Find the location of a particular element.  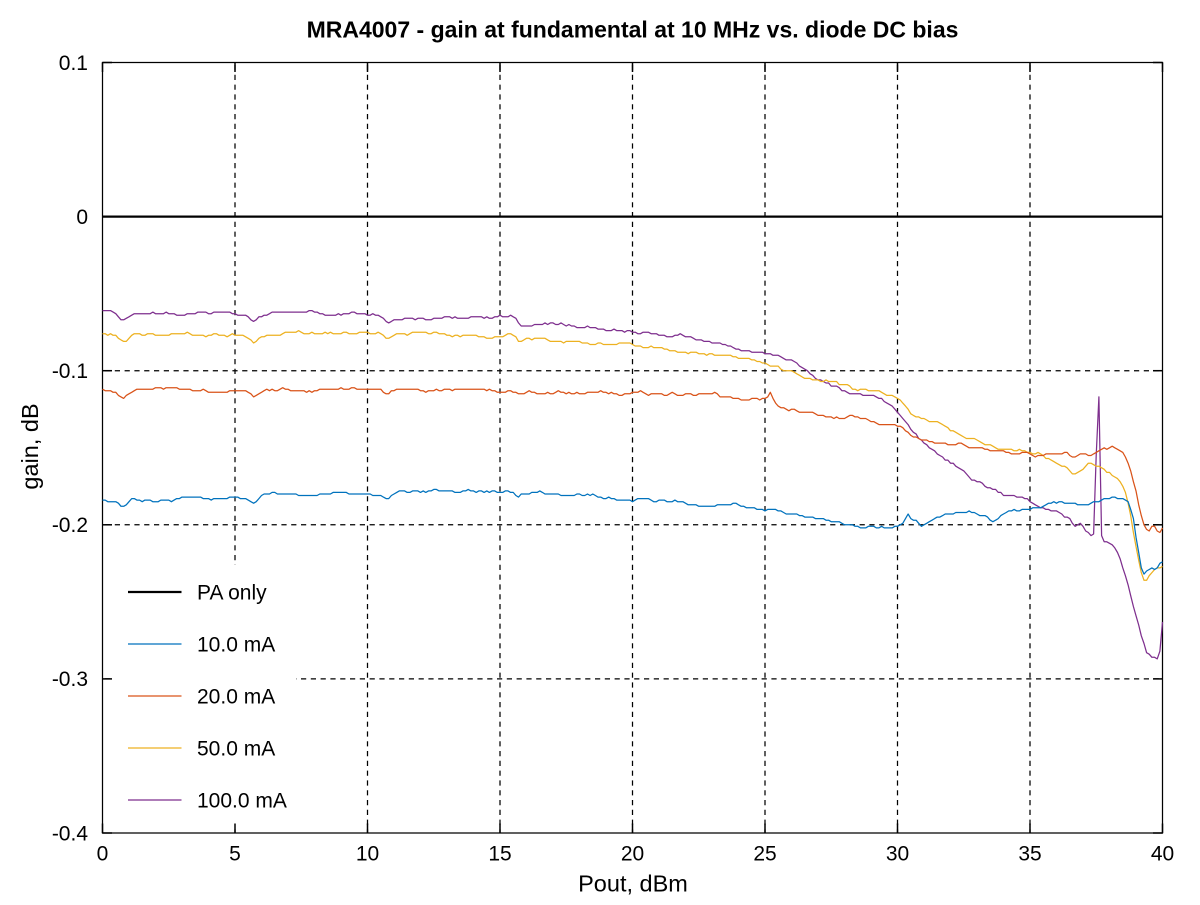

svg-text: -0.1 is located at coordinates (70, 371).